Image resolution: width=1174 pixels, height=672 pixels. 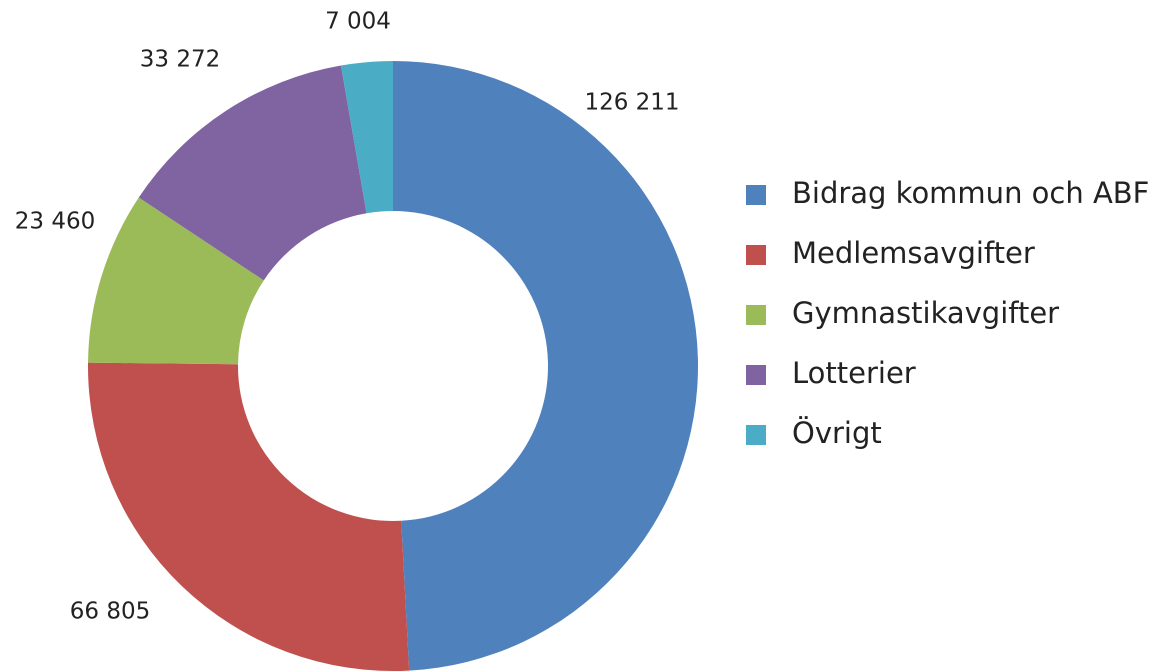 What do you see at coordinates (854, 373) in the screenshot?
I see `legend-label: Lotterier` at bounding box center [854, 373].